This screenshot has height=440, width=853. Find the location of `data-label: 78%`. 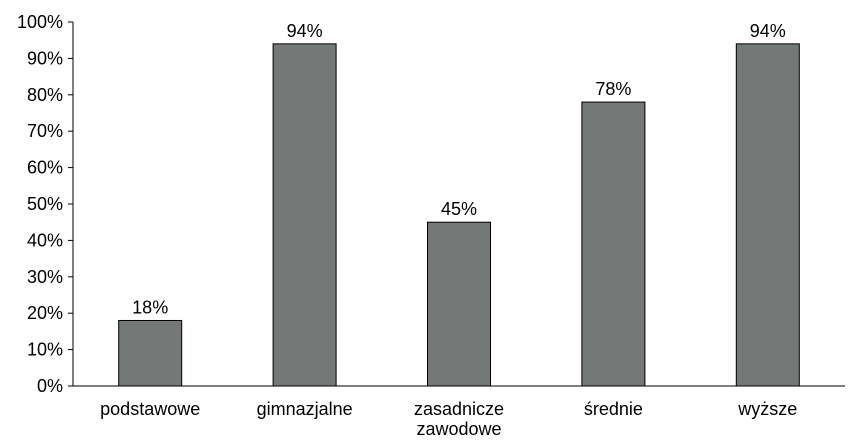

data-label: 78% is located at coordinates (613, 89).